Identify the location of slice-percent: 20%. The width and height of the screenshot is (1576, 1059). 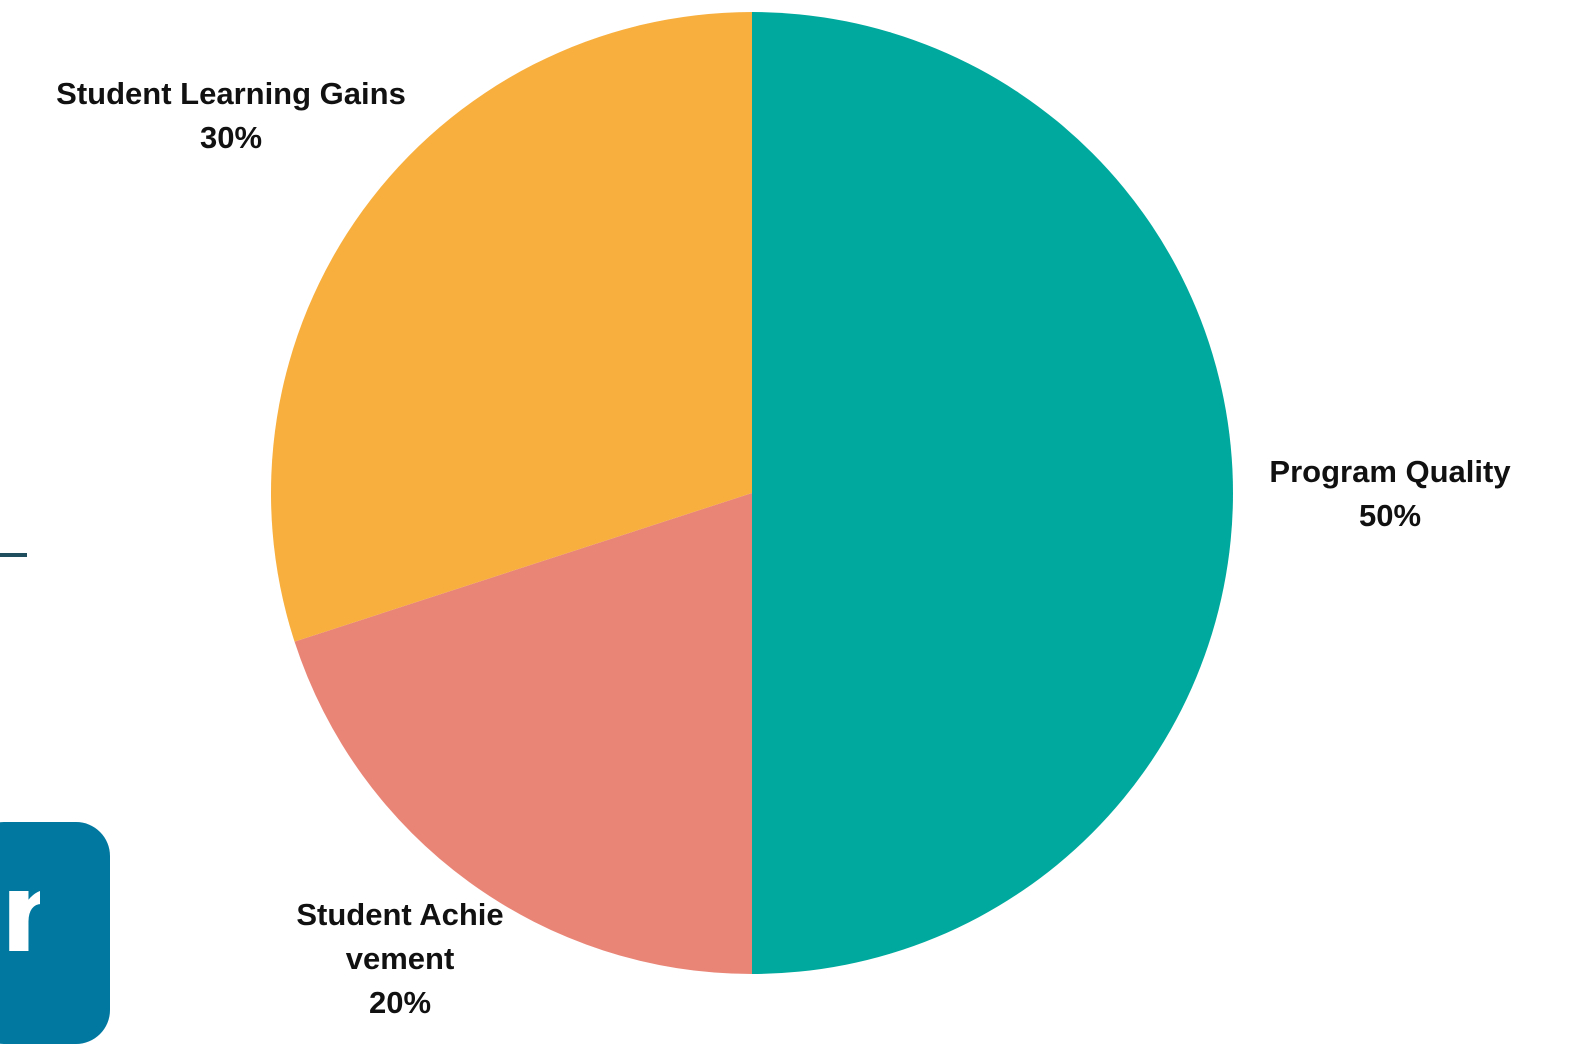
(400, 1002).